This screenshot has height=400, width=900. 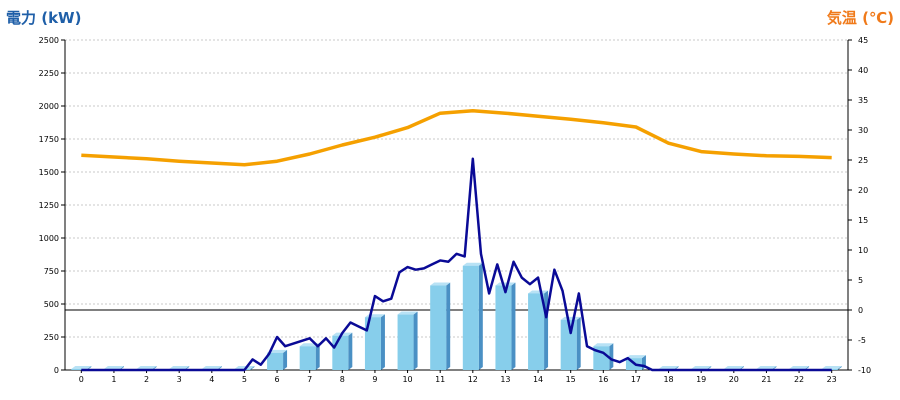 I want to click on left-tick-label: 1500, so click(x=49, y=172).